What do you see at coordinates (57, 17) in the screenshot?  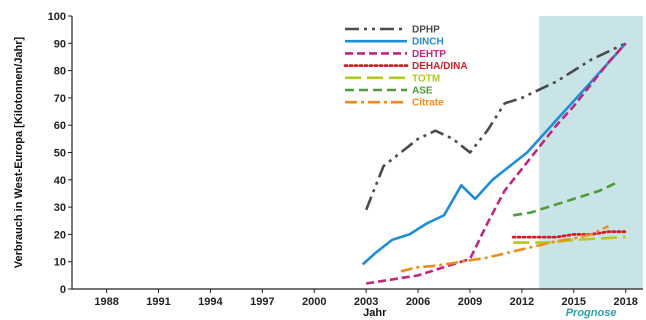 I see `y-tick-label: 100` at bounding box center [57, 17].